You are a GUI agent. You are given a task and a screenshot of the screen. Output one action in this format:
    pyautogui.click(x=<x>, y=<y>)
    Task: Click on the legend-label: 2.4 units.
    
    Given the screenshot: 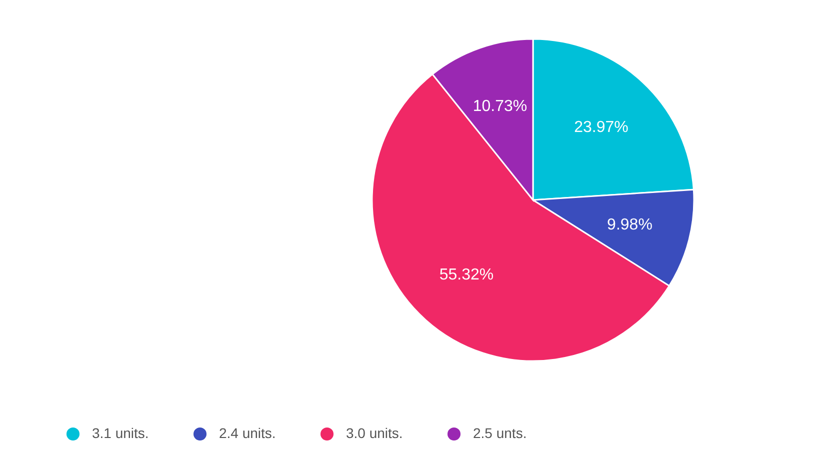 What is the action you would take?
    pyautogui.click(x=247, y=433)
    